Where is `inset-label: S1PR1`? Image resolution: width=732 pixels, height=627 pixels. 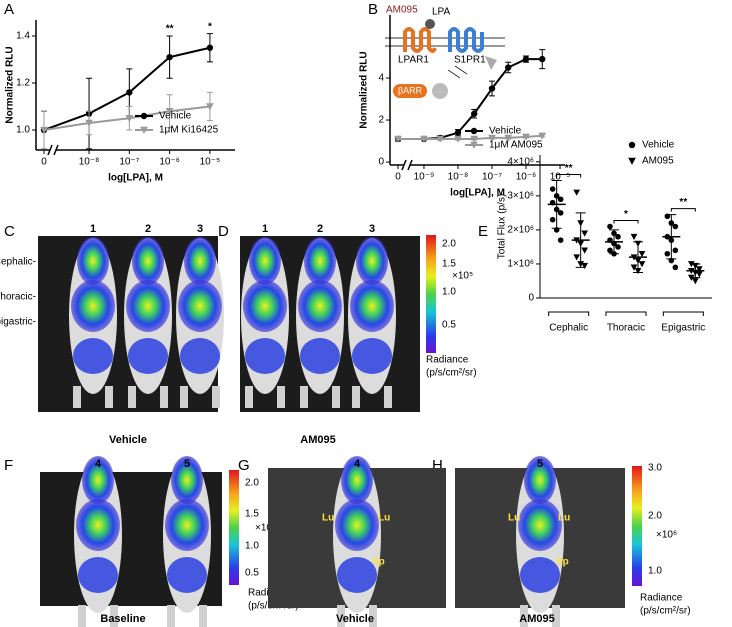 inset-label: S1PR1 is located at coordinates (470, 60).